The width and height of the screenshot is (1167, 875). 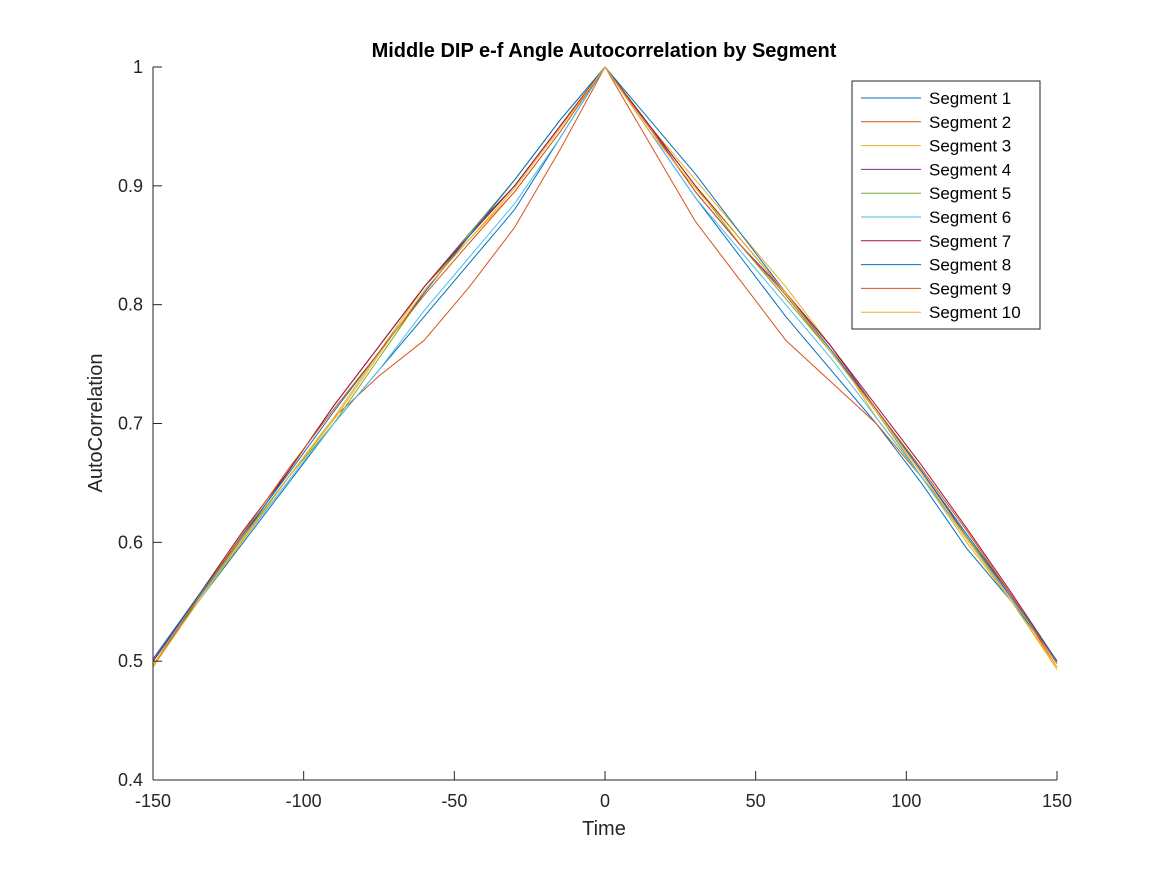 What do you see at coordinates (970, 146) in the screenshot?
I see `legend-label-3: Segment 3` at bounding box center [970, 146].